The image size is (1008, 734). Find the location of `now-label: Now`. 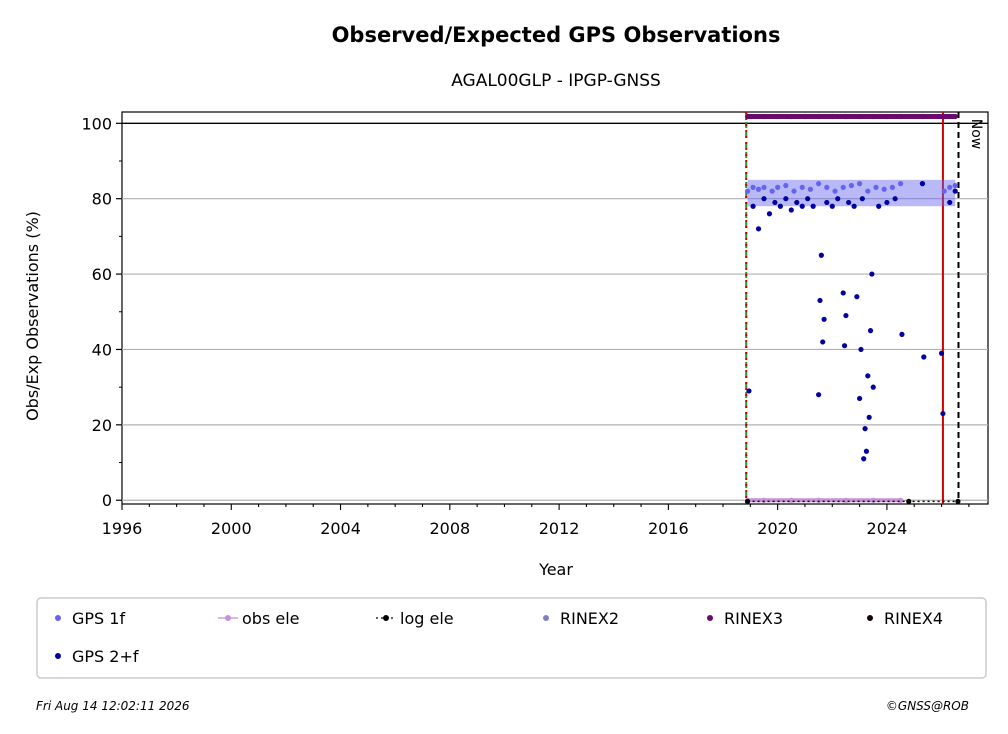

now-label: Now is located at coordinates (976, 134).